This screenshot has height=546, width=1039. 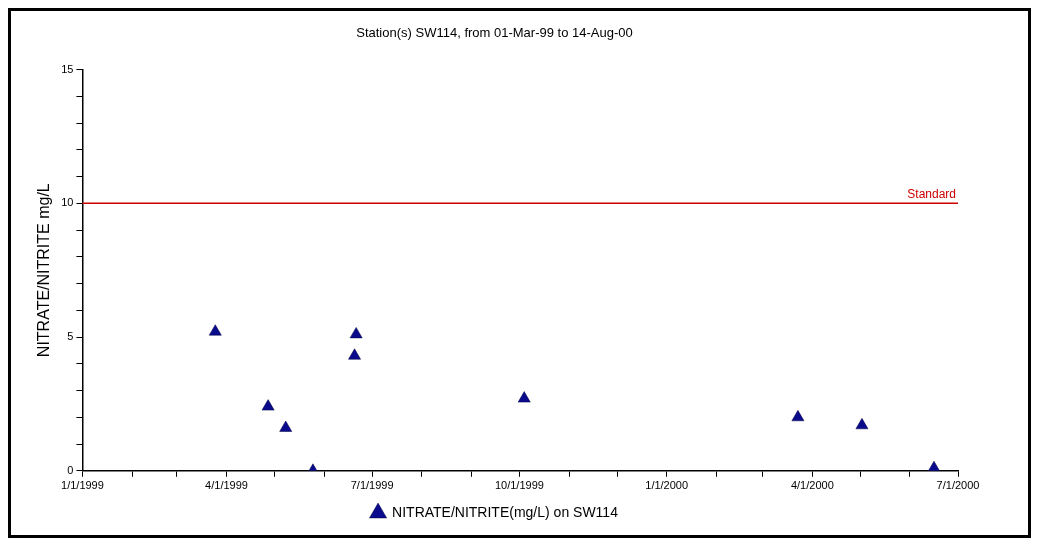 I want to click on y-axis-title: NITRATE/NITRITE mg/L, so click(x=44, y=270).